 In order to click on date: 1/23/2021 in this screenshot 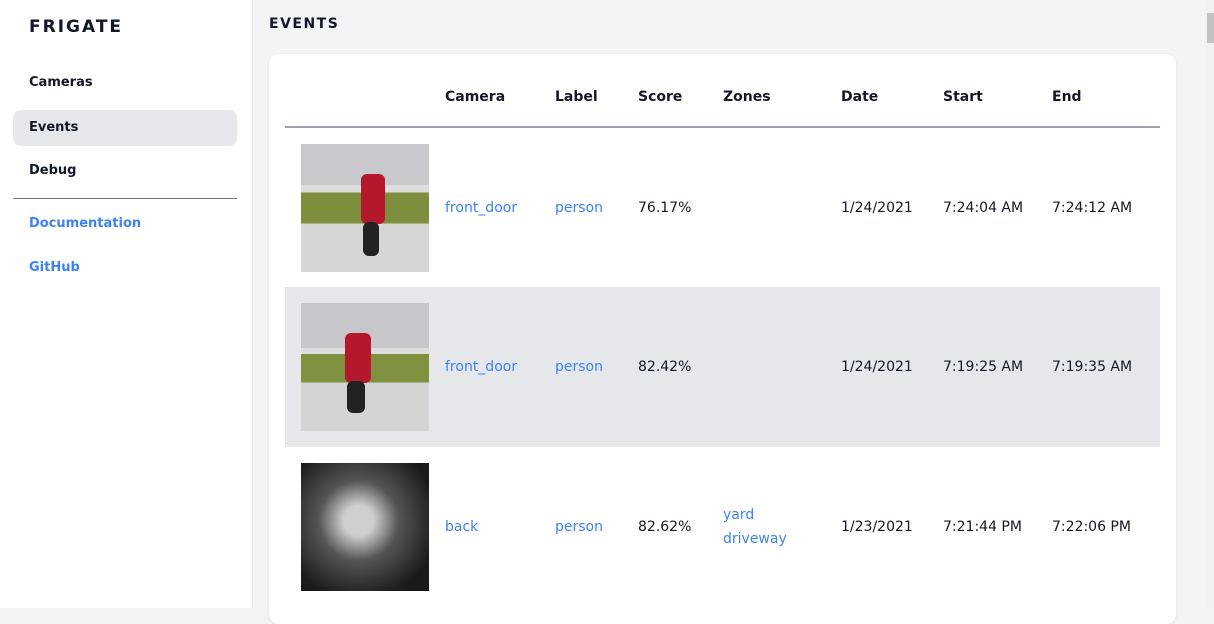, I will do `click(877, 527)`.